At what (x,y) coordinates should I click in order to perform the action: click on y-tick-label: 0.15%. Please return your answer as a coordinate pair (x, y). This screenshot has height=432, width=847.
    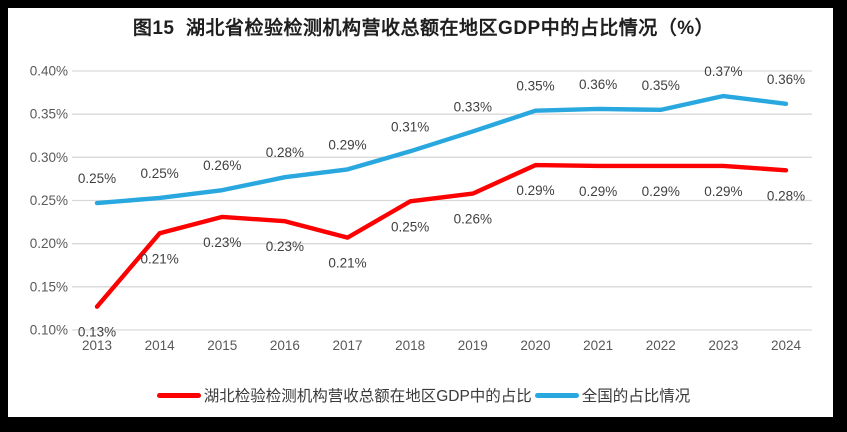
    Looking at the image, I should click on (49, 286).